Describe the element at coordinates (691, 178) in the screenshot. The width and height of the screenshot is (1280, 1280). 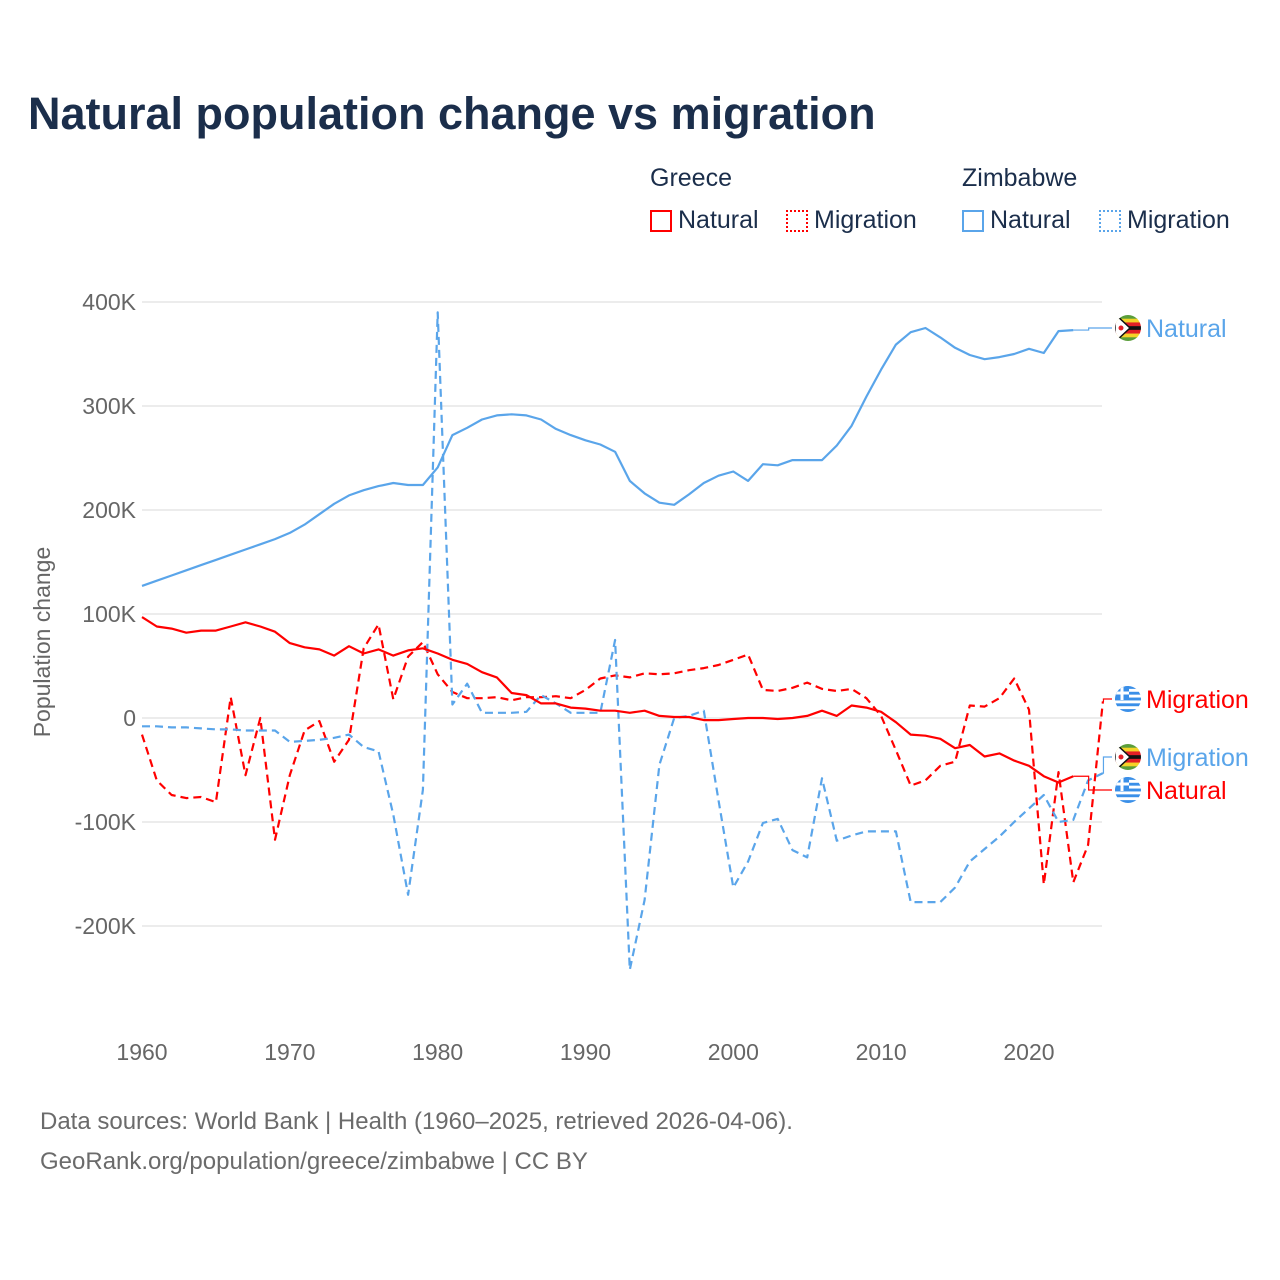
I see `legend-group-greece: Greece` at that location.